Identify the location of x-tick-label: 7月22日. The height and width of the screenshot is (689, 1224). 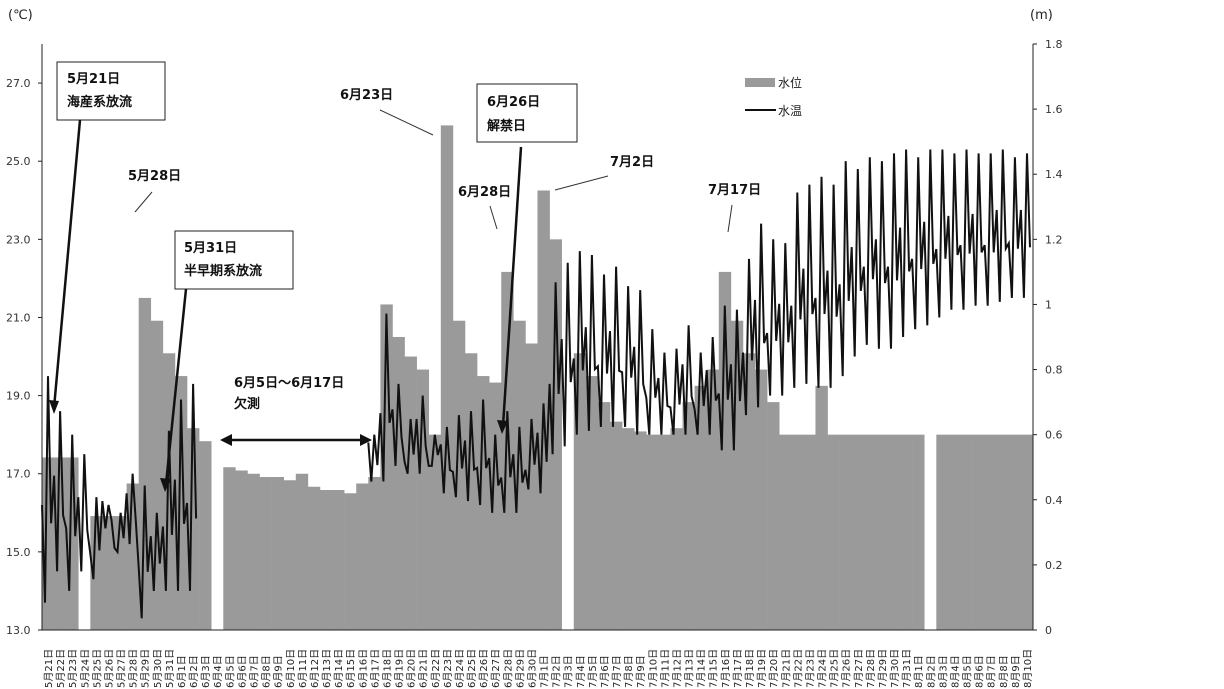
(798, 668).